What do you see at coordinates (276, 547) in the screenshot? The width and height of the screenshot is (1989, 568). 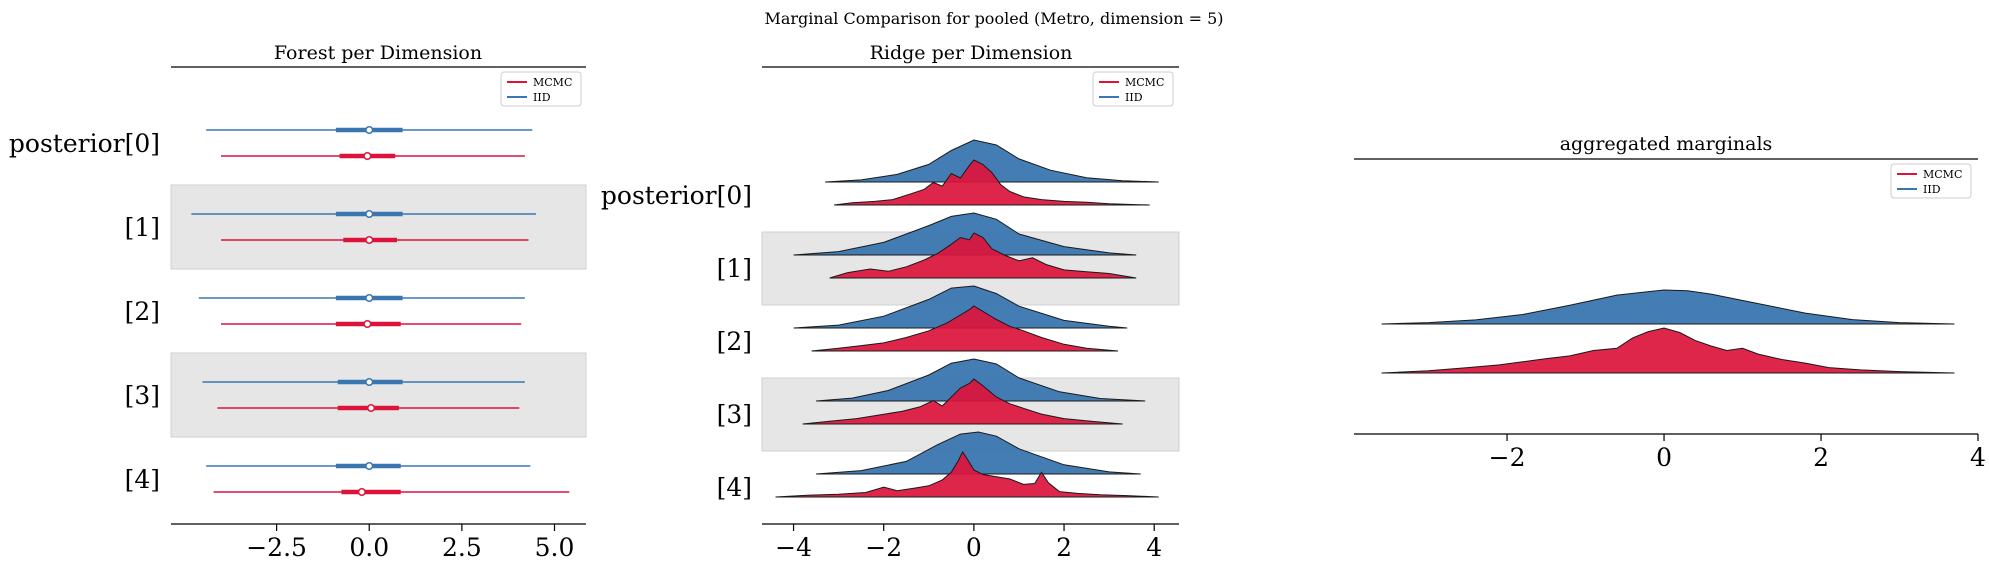 I see `x-tick-label: −2.5` at bounding box center [276, 547].